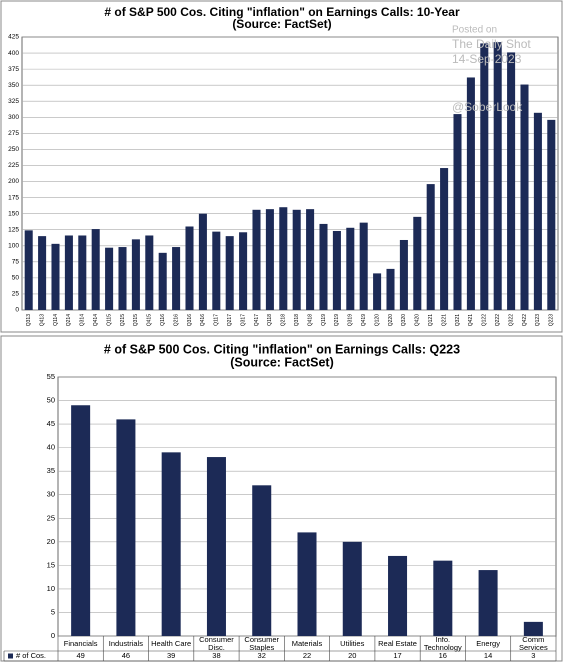 This screenshot has width=564, height=663. Describe the element at coordinates (270, 320) in the screenshot. I see `x-tick-label: Q118` at that location.